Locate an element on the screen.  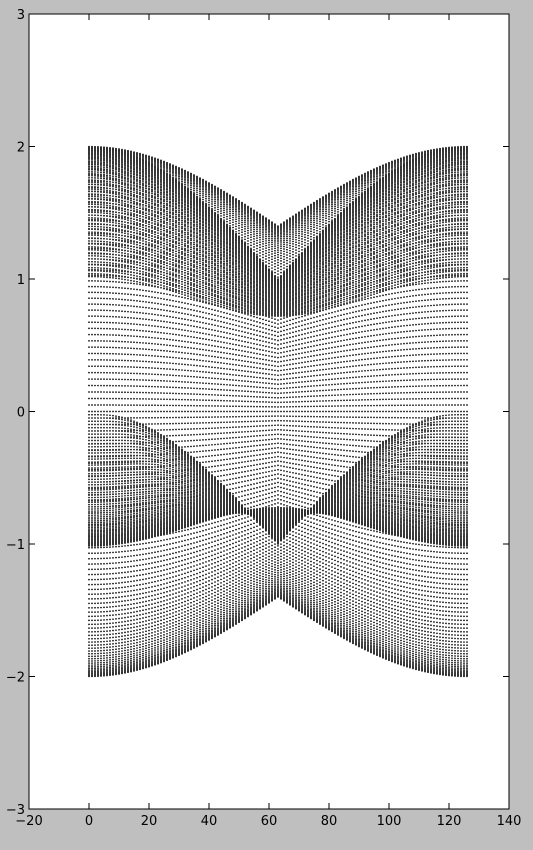
x-tick-label: 120 is located at coordinates (449, 821).